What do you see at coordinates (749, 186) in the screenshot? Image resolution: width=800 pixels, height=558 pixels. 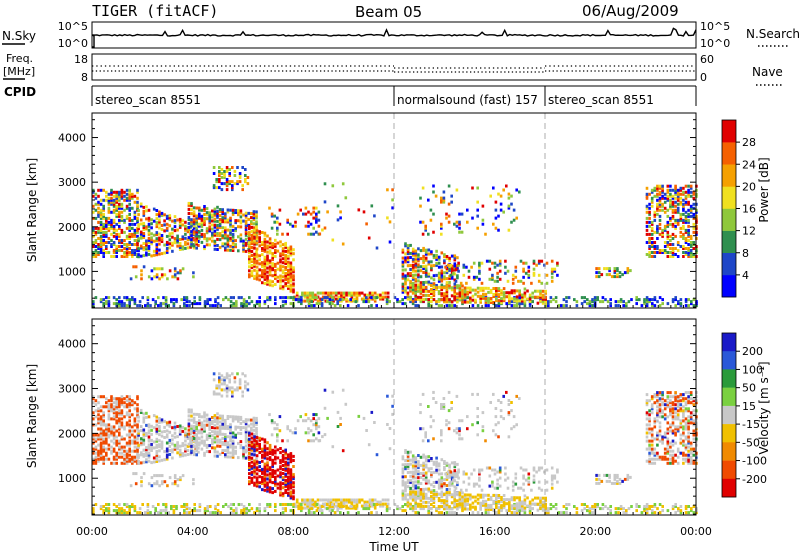 I see `colorbar-tick-label: 20` at bounding box center [749, 186].